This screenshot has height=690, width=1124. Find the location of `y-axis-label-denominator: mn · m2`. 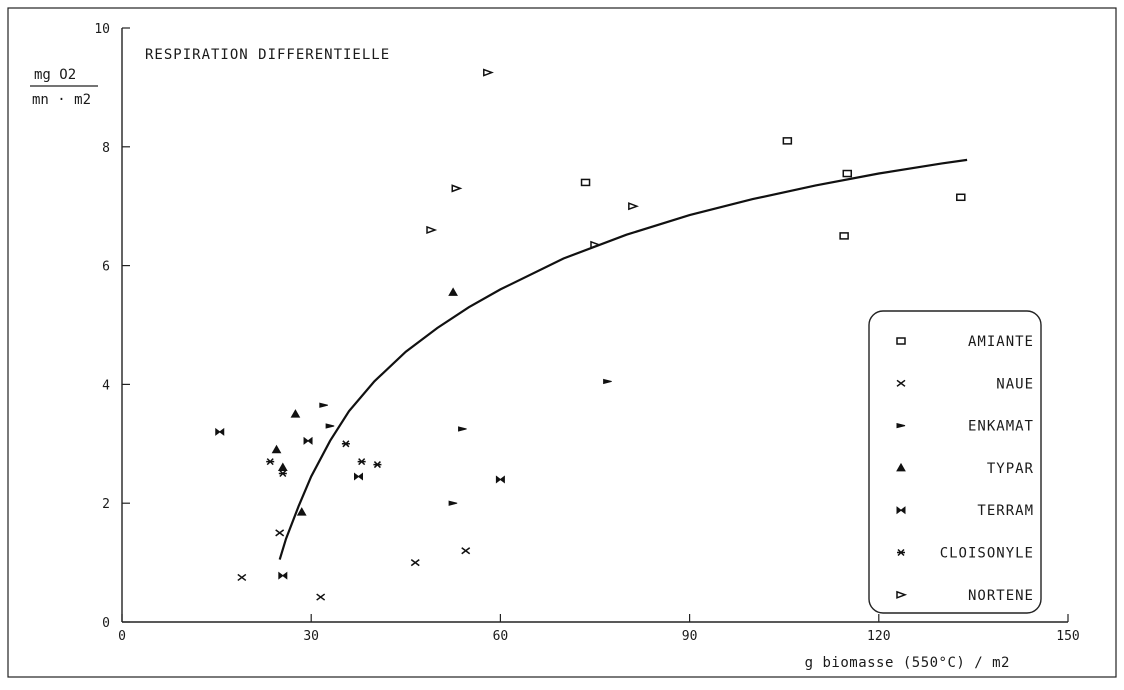

y-axis-label-denominator: mn · m2 is located at coordinates (61, 100).